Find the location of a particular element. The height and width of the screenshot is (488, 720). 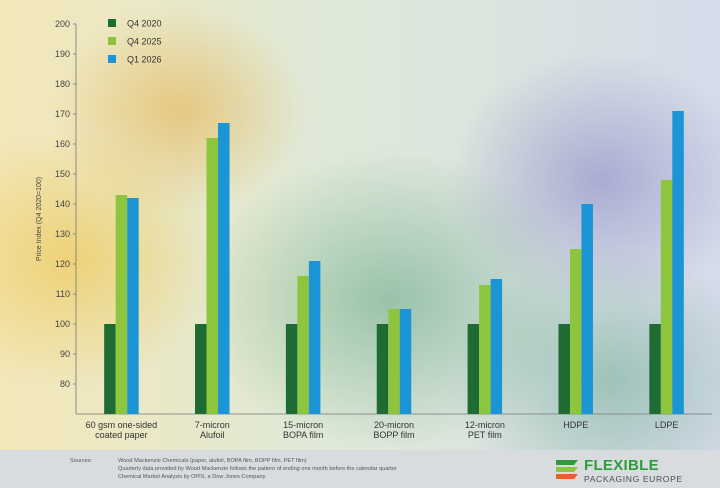

x-tick-label: 60 gsm one-sided is located at coordinates (122, 425).